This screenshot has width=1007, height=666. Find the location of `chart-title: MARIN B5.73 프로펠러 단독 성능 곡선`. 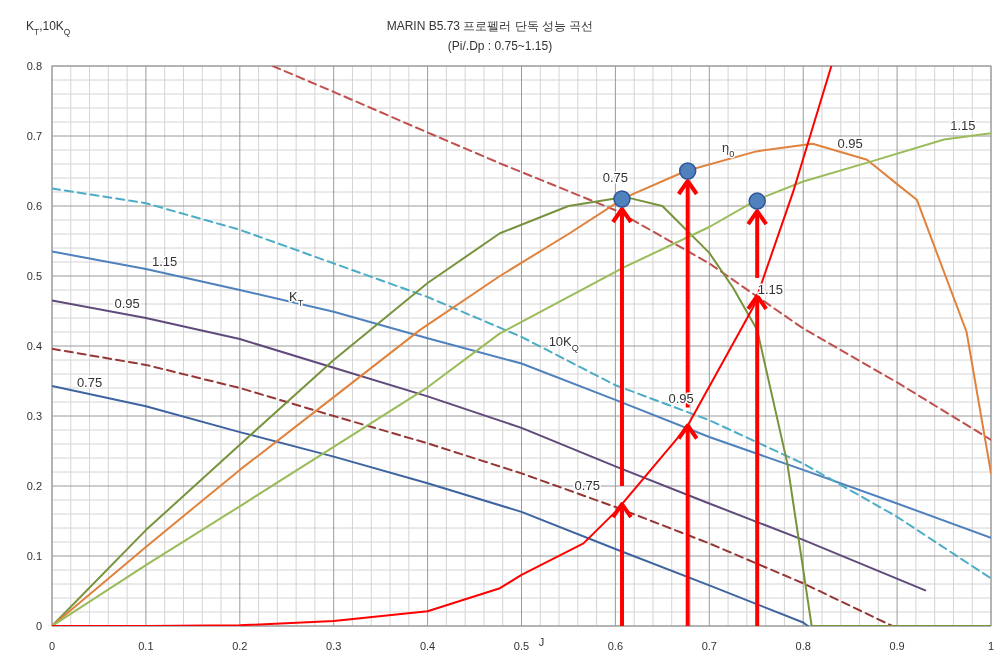

chart-title: MARIN B5.73 프로펠러 단독 성능 곡선 is located at coordinates (490, 26).